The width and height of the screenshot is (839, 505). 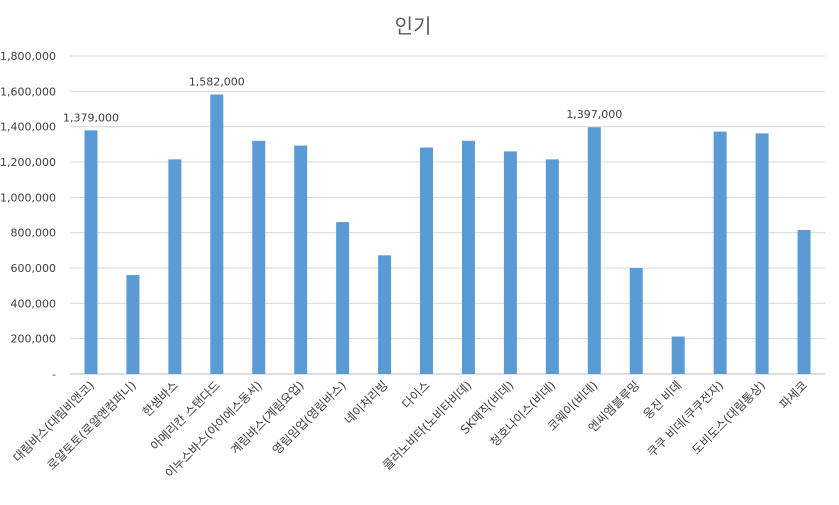 I want to click on x-tick-label: 영림임업(영림바스), so click(x=309, y=417).